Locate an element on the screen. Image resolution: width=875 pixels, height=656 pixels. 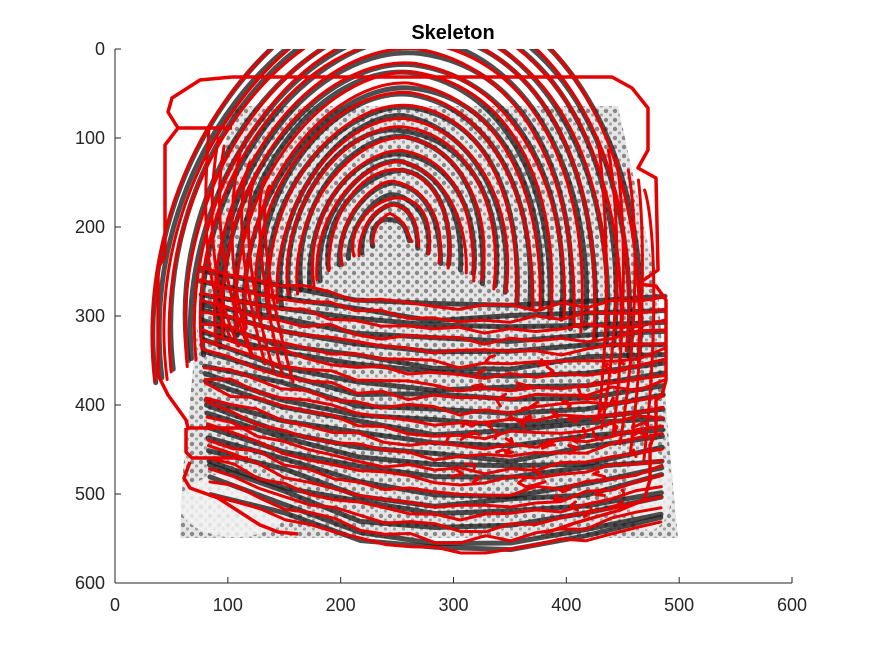
y-tick-label: 400 is located at coordinates (90, 405).